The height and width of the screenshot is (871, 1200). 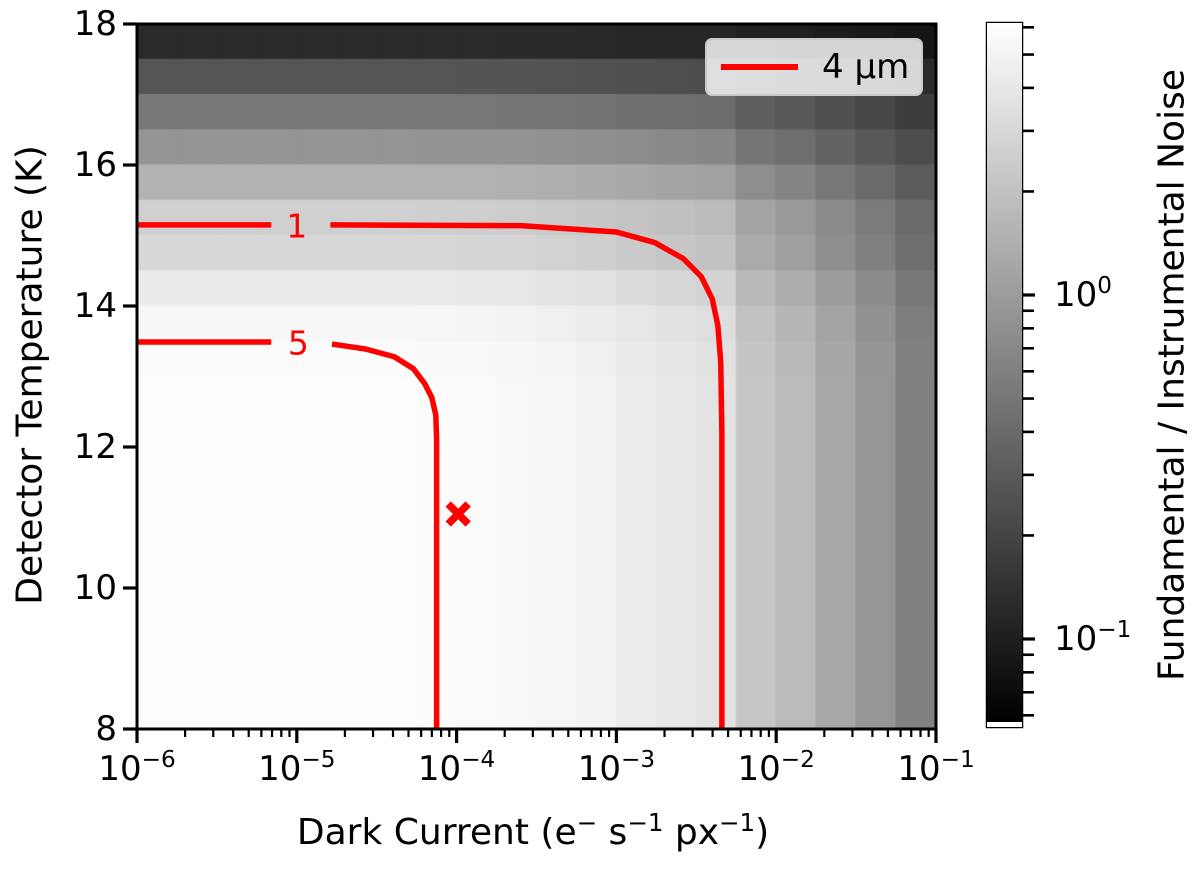 What do you see at coordinates (318, 760) in the screenshot?
I see `superscript: −5` at bounding box center [318, 760].